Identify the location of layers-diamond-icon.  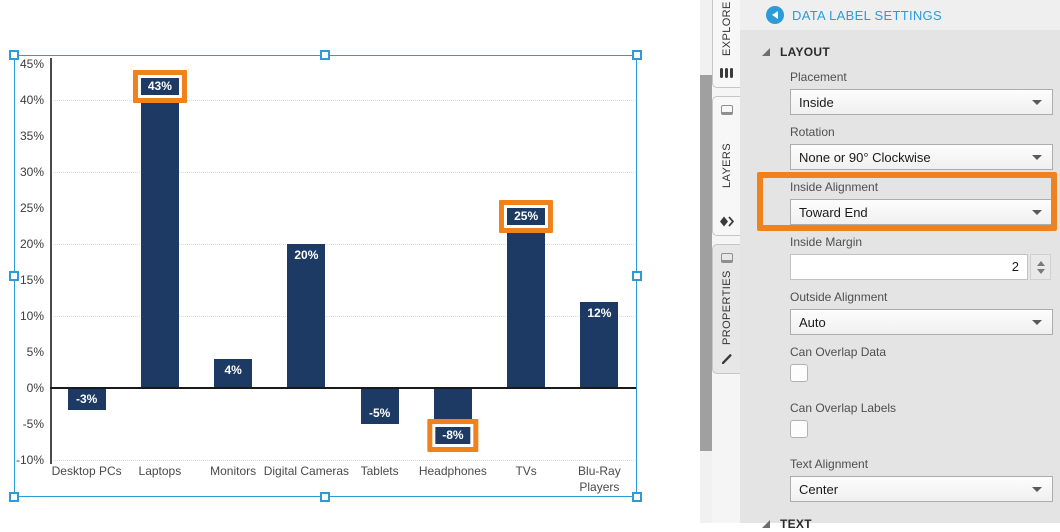
(726, 221).